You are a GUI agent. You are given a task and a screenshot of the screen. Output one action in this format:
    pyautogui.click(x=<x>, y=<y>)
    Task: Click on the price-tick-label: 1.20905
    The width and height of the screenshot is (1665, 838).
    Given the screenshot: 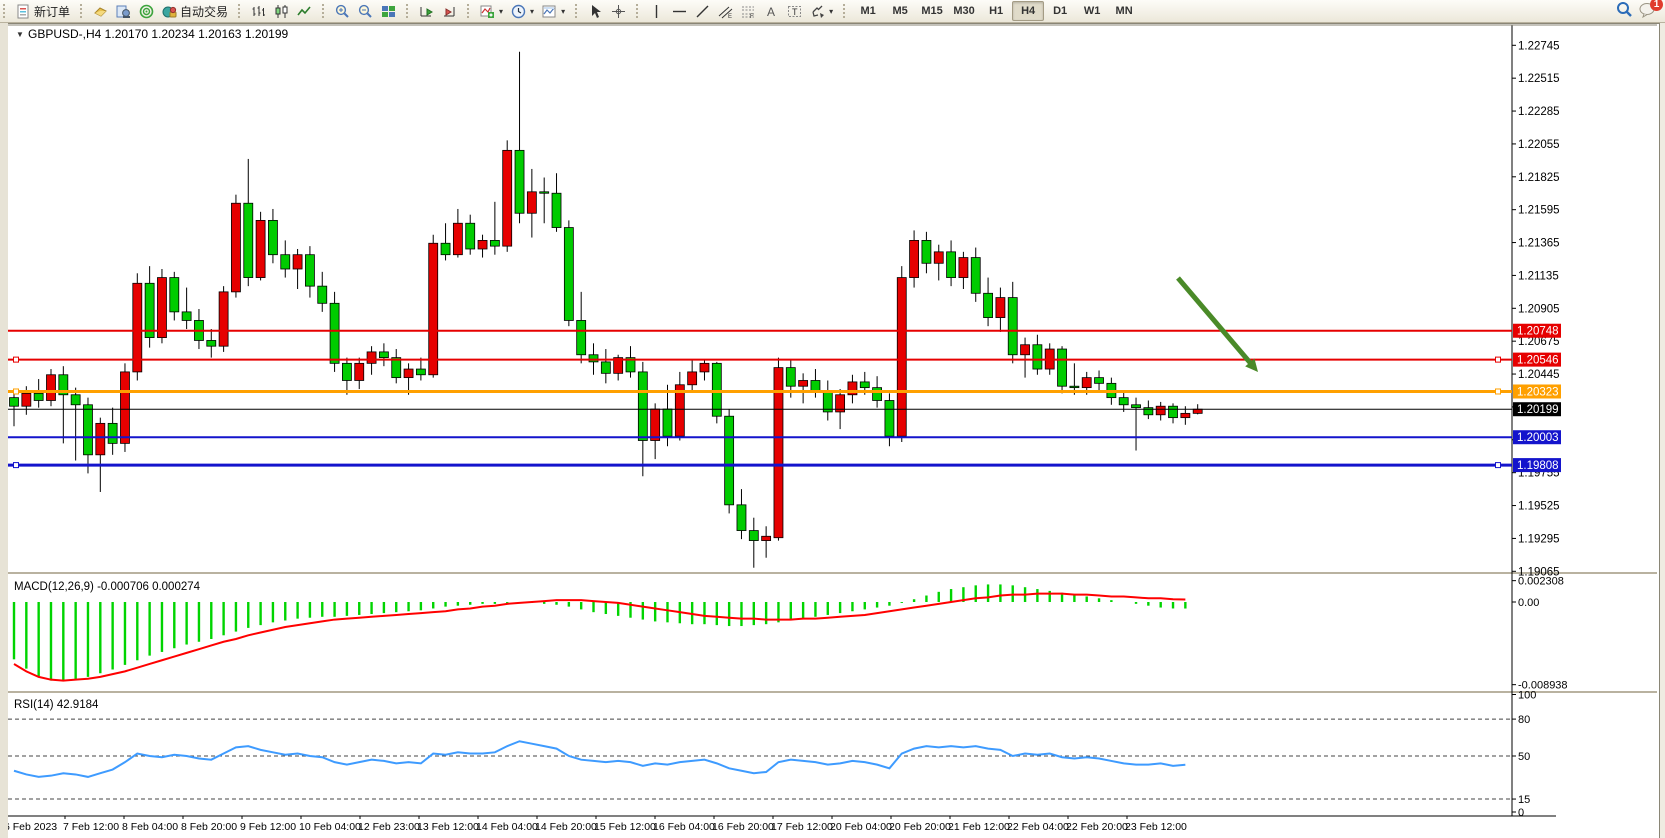 What is the action you would take?
    pyautogui.click(x=1539, y=309)
    